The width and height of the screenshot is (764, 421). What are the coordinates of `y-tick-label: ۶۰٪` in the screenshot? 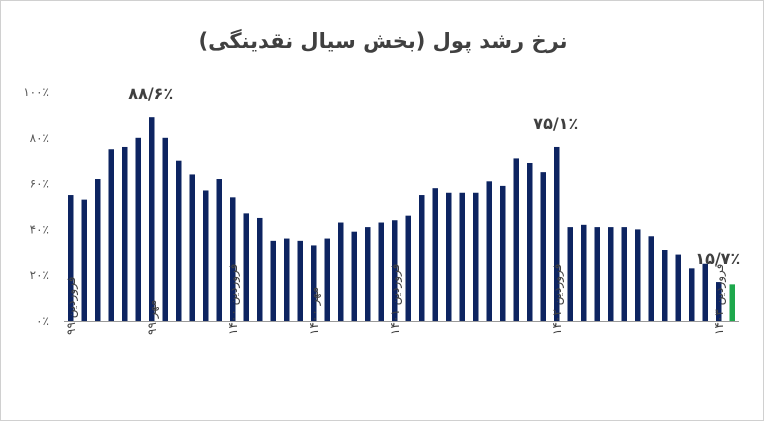 It's located at (39, 184).